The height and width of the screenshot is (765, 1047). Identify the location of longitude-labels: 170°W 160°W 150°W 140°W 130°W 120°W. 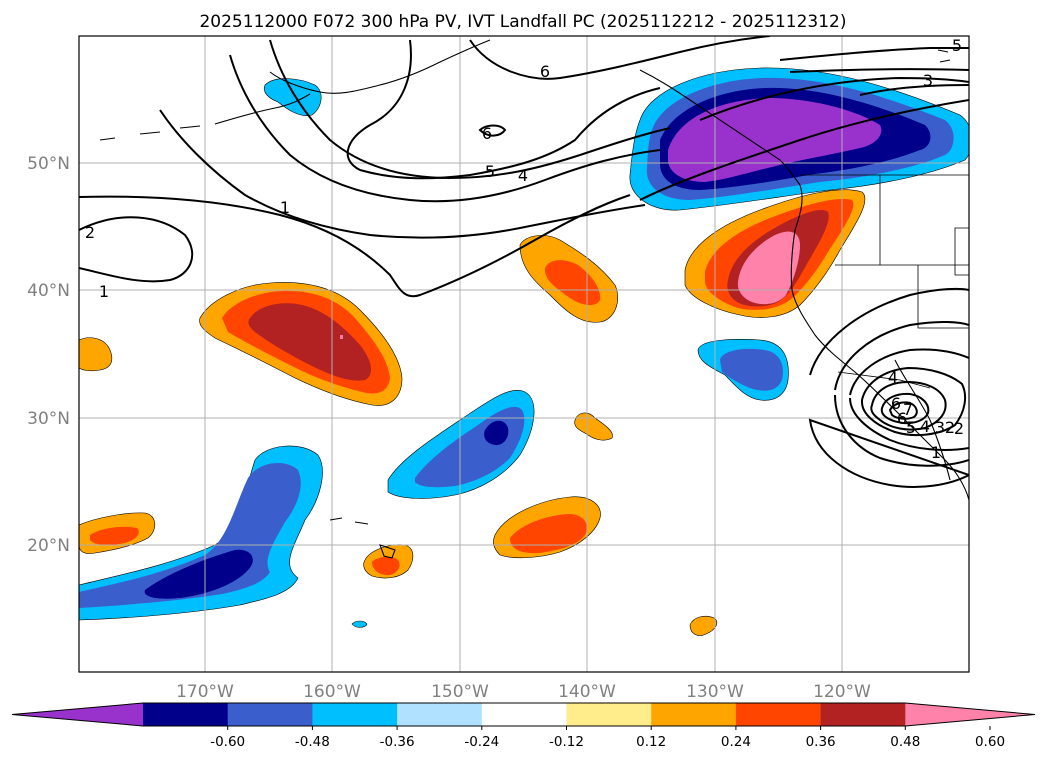
(523, 692).